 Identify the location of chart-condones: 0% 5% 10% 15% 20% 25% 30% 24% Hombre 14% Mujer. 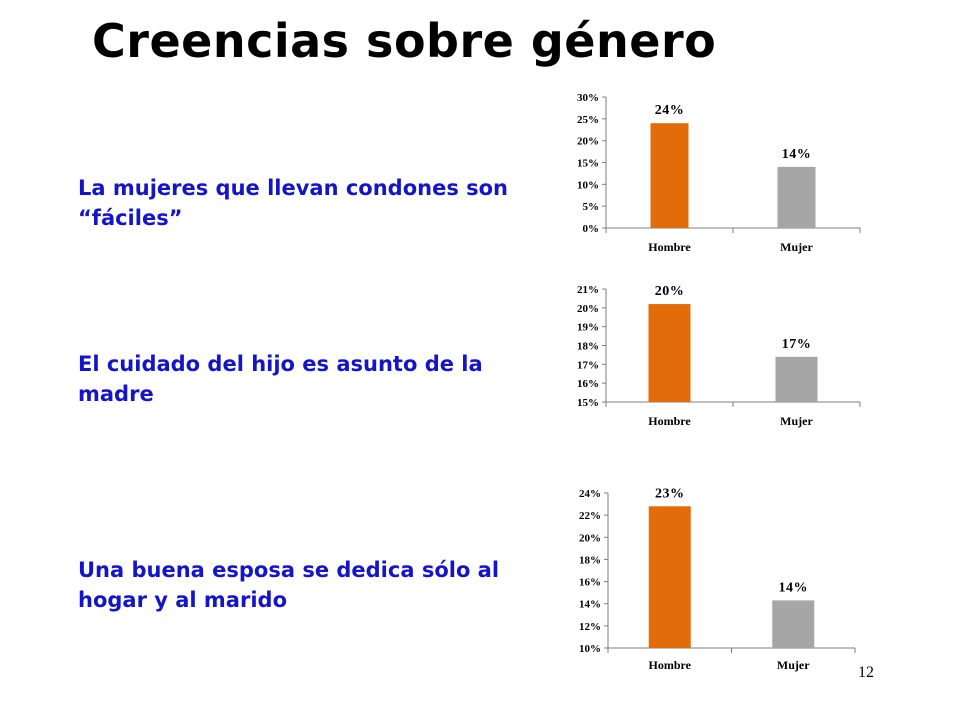
(719, 173).